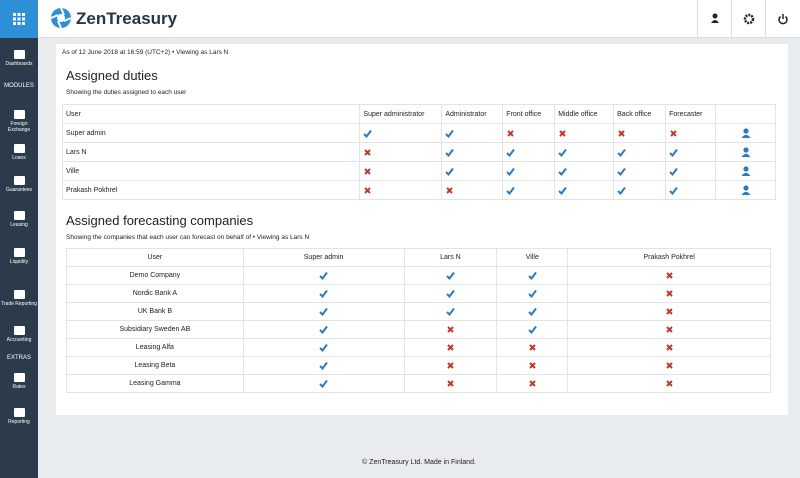  I want to click on sidebar-item: Loans, so click(19, 152).